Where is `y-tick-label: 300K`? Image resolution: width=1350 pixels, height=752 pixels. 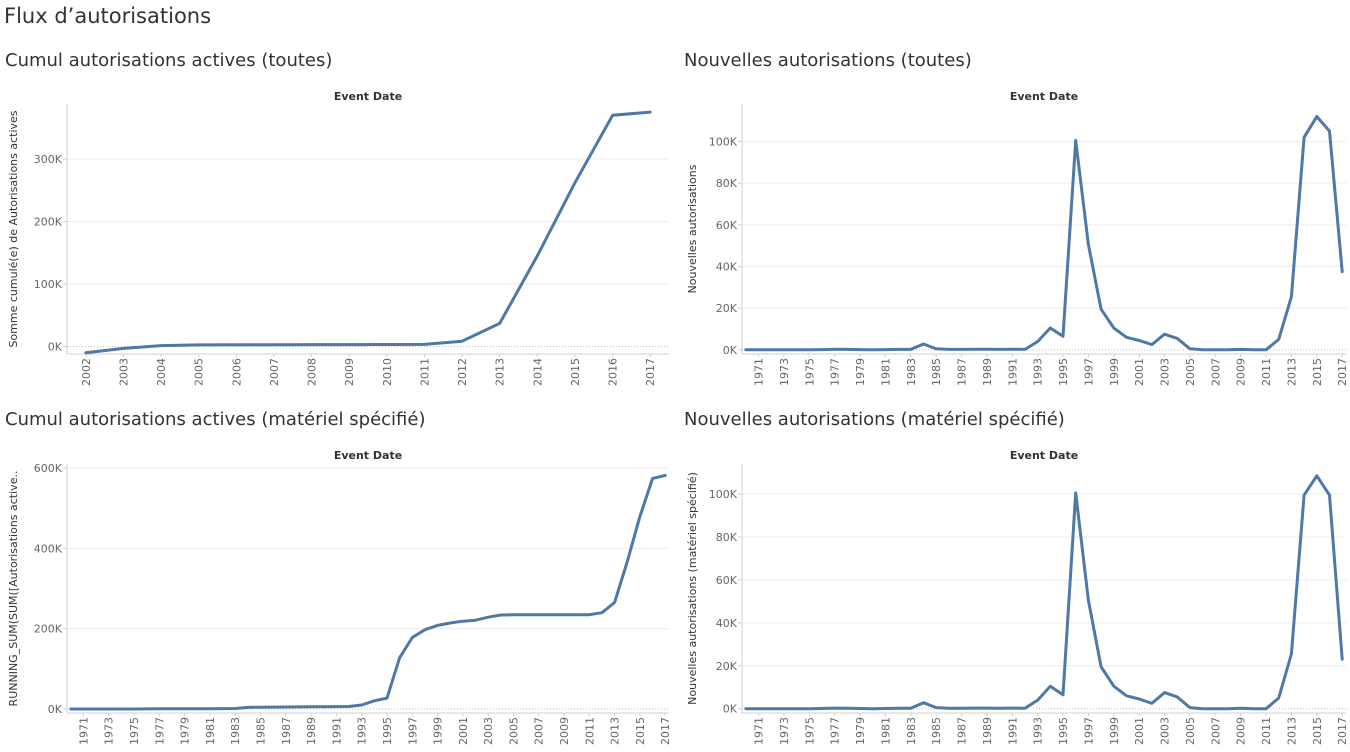
y-tick-label: 300K is located at coordinates (48, 159).